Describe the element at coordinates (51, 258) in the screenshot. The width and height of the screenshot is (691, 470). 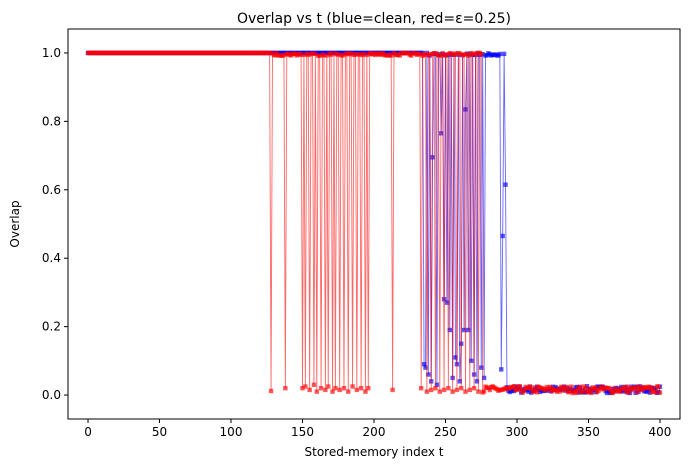
I see `y-tick-label: 0.4` at that location.